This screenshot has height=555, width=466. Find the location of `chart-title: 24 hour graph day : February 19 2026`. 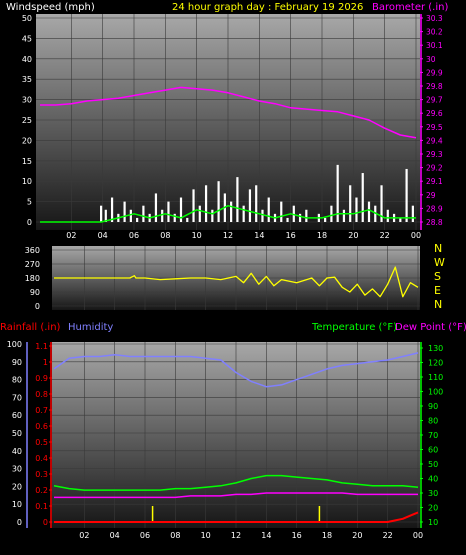

chart-title: 24 hour graph day : February 19 2026 is located at coordinates (267, 7).